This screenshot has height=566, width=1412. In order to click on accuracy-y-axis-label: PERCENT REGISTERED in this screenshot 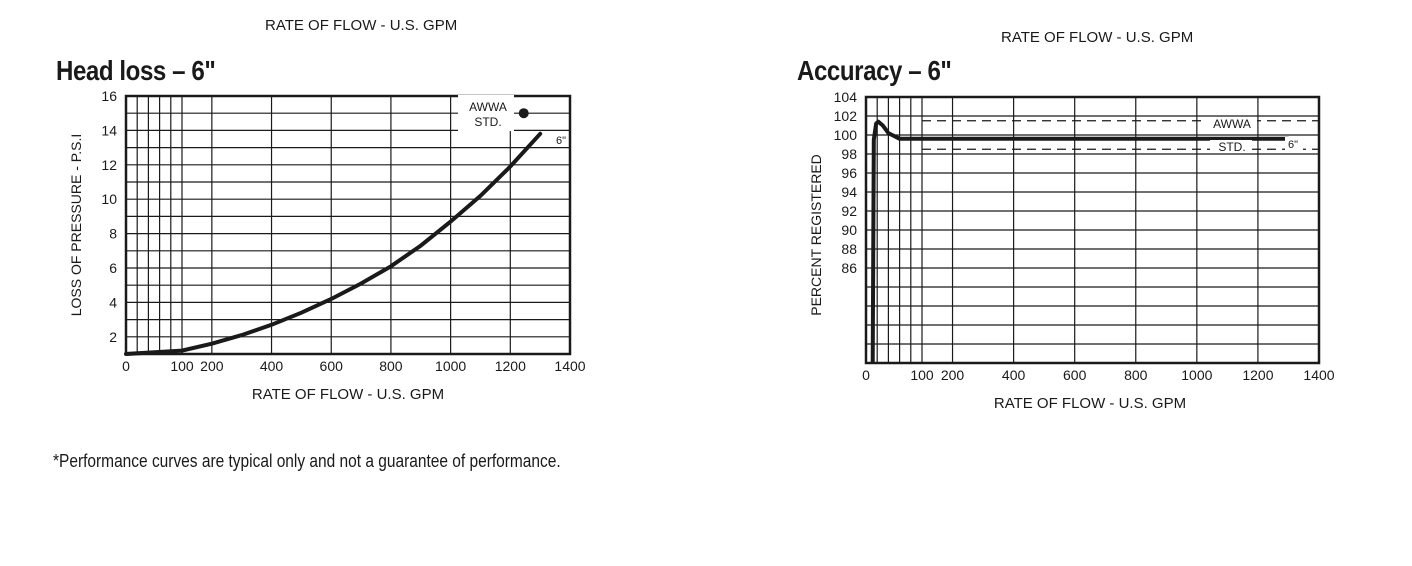, I will do `click(816, 235)`.